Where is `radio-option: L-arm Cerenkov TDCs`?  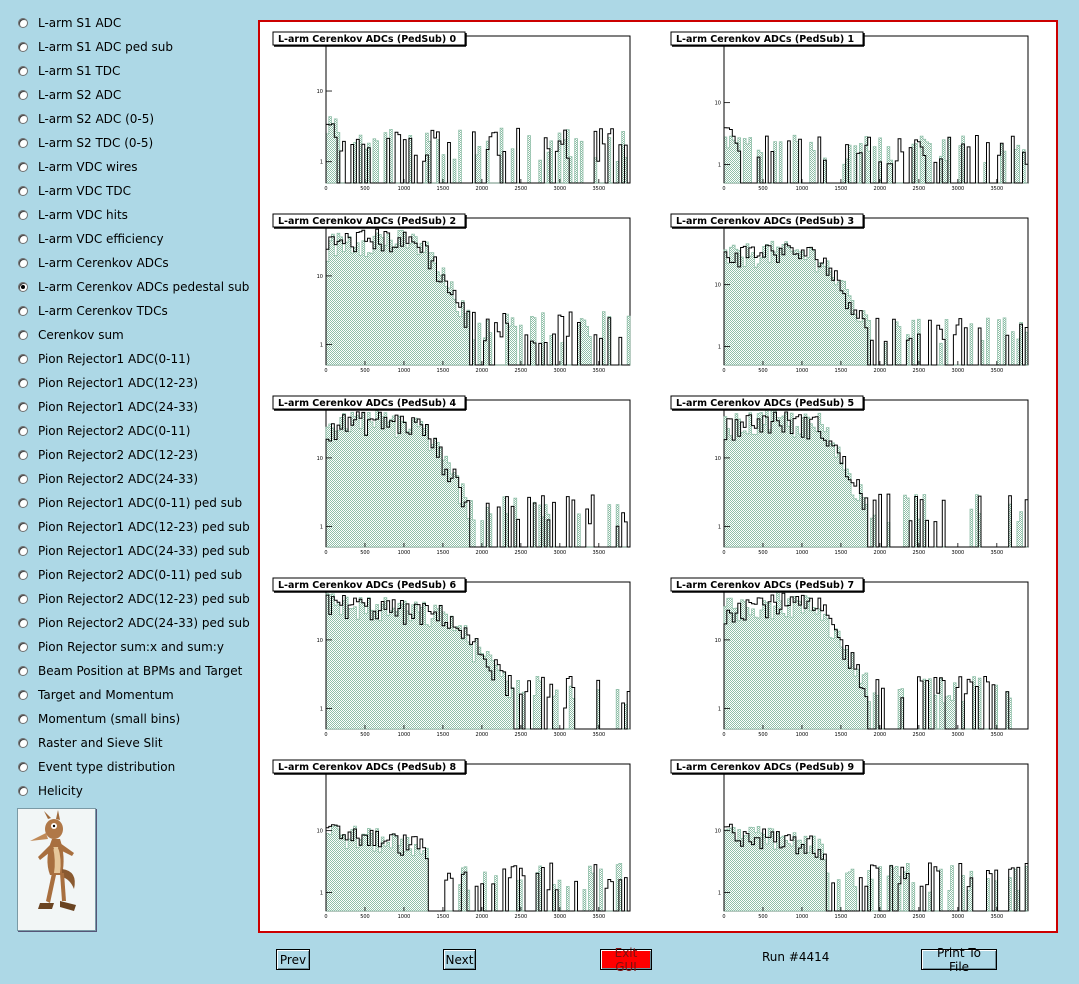 radio-option: L-arm Cerenkov TDCs is located at coordinates (93, 311).